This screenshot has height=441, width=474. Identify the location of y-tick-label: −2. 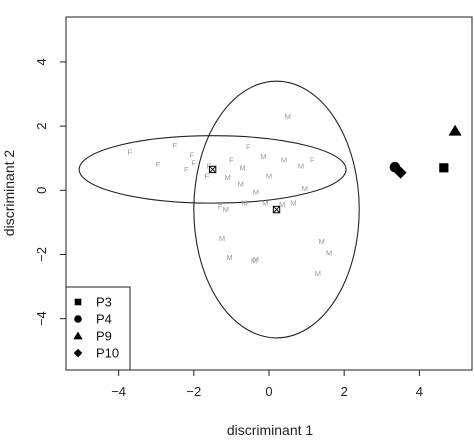
(41, 254).